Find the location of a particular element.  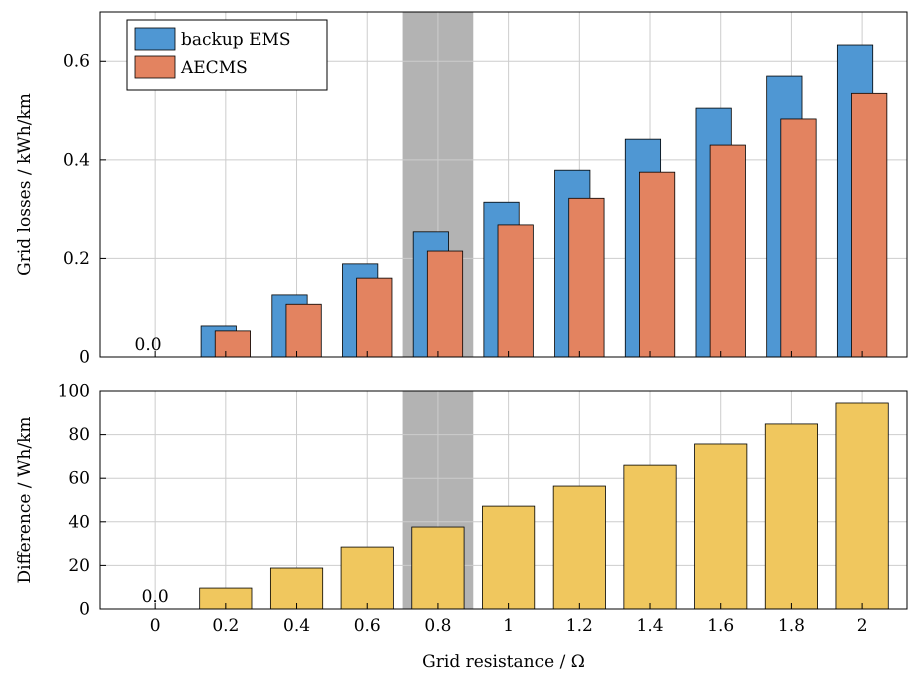

x-tick-label: 1.4 is located at coordinates (650, 626).